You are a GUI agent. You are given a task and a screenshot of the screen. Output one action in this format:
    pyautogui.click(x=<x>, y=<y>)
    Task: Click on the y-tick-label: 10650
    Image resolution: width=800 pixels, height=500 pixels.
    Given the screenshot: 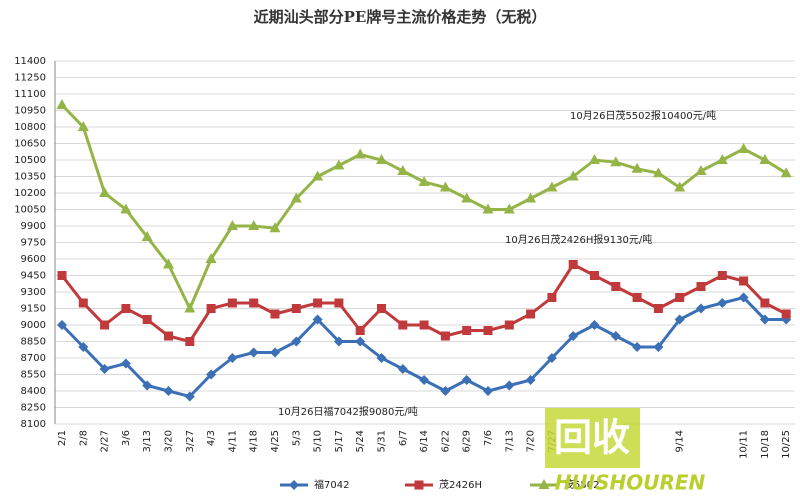 What is the action you would take?
    pyautogui.click(x=30, y=144)
    